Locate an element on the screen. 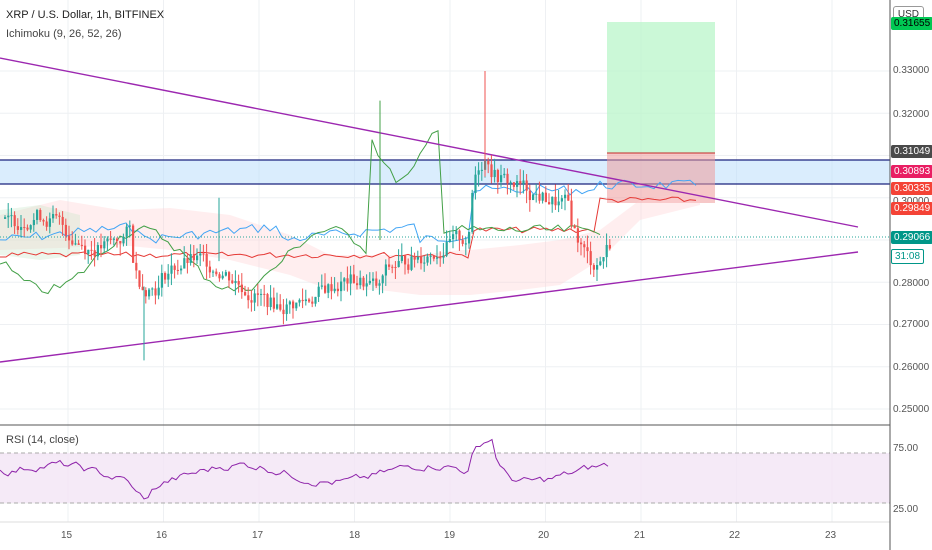 Image resolution: width=932 pixels, height=550 pixels. rsi-line is located at coordinates (304, 469).